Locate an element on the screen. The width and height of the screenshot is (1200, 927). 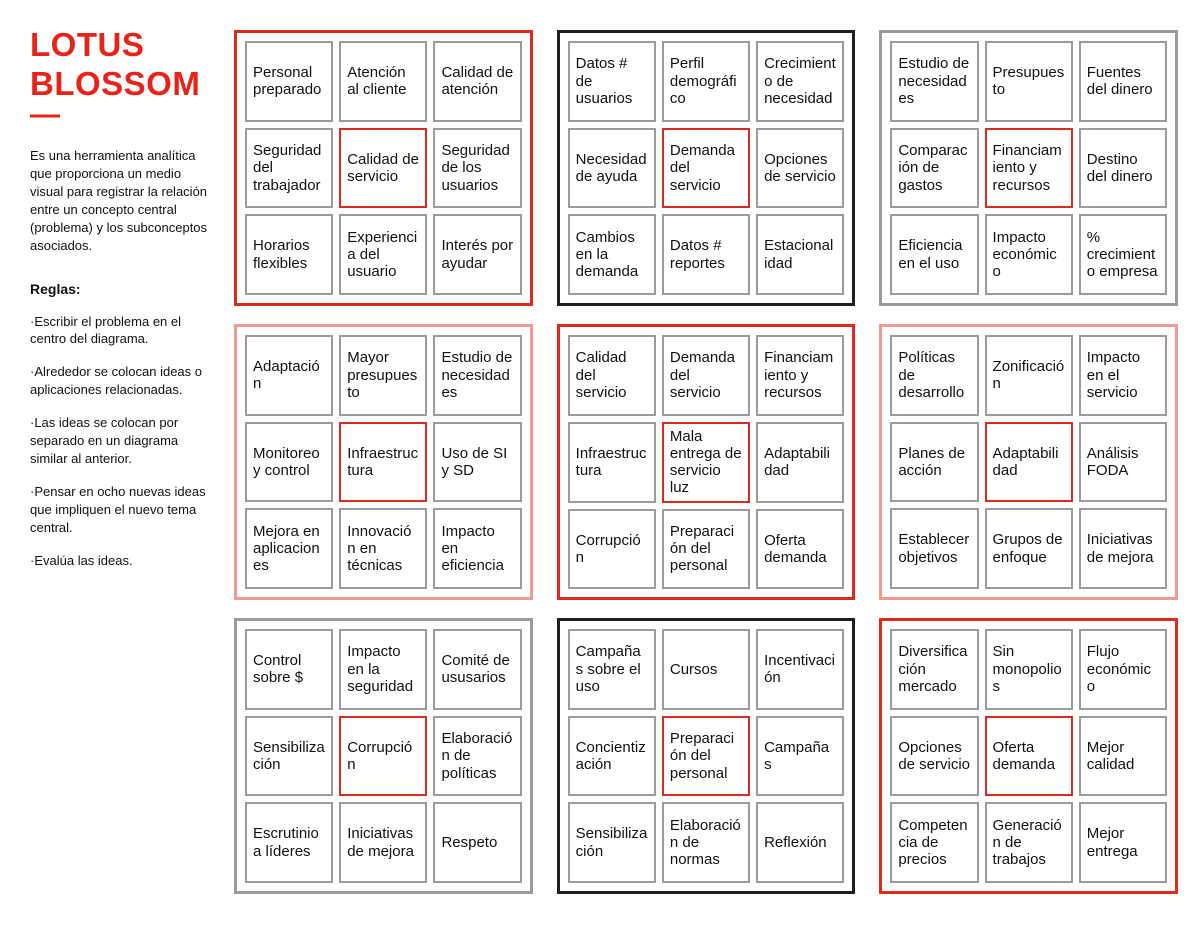
idea-cell: Monitoreo y control is located at coordinates (289, 462).